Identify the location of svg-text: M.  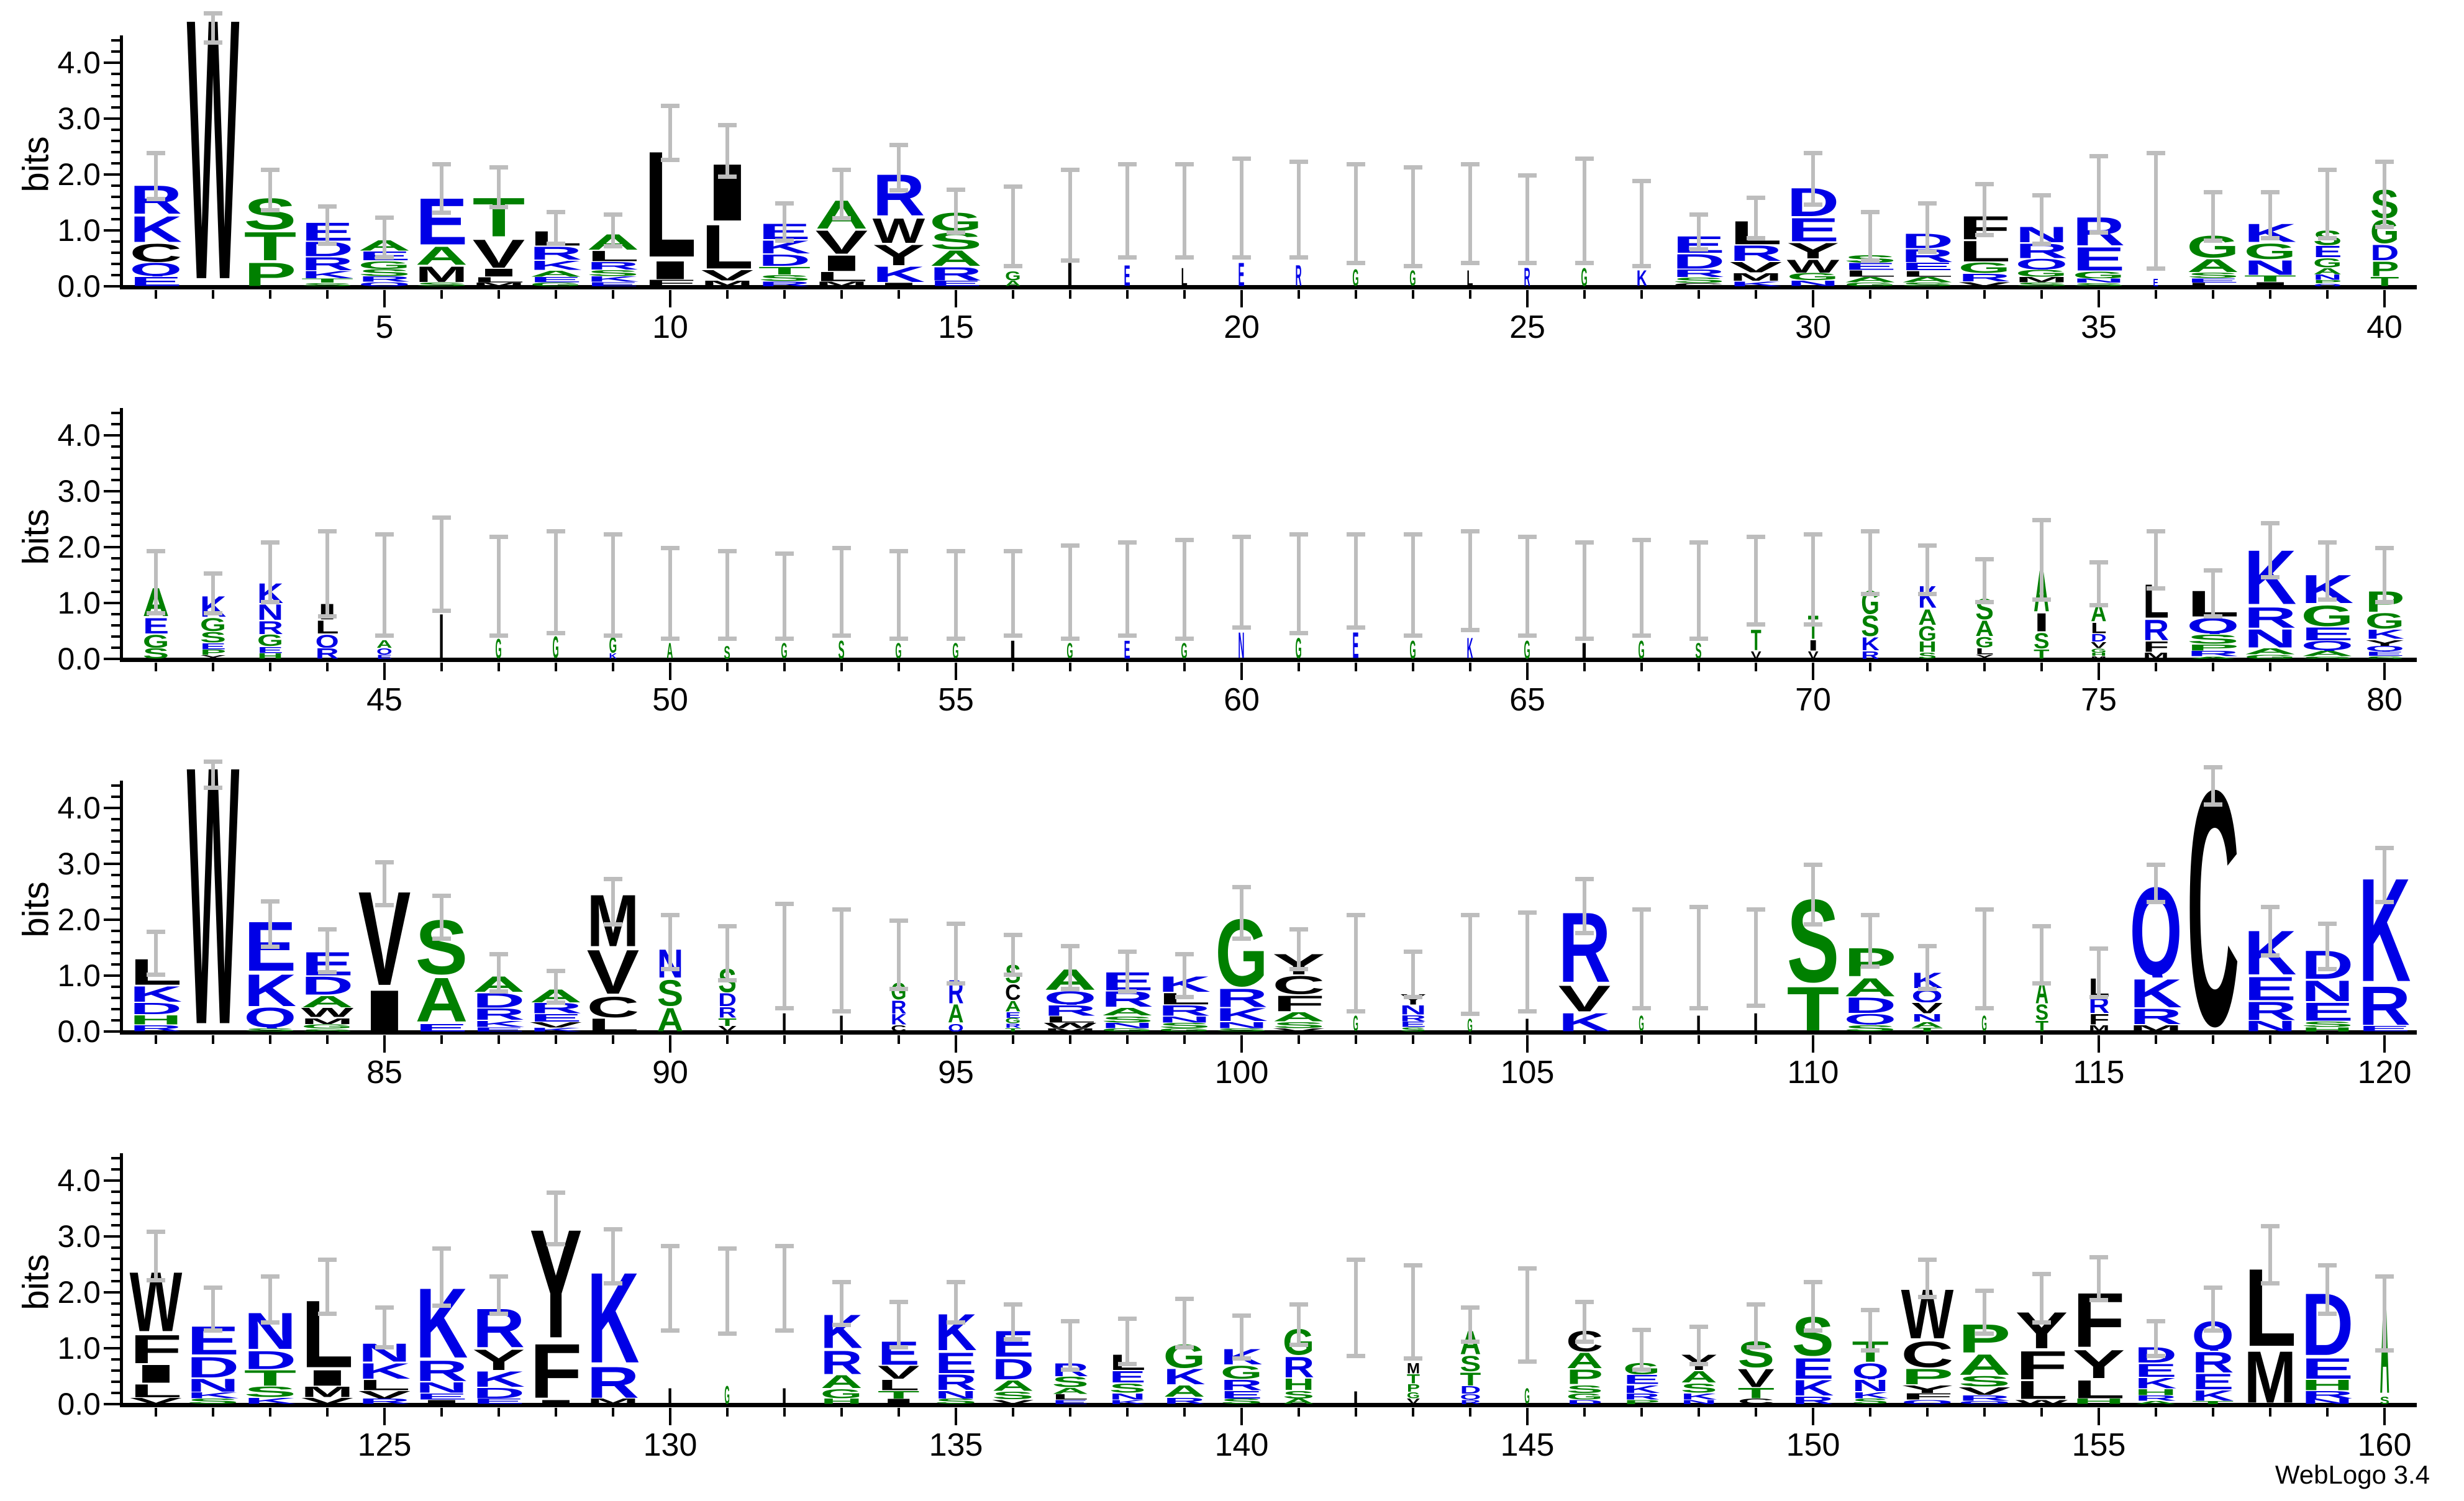
(613, 1401).